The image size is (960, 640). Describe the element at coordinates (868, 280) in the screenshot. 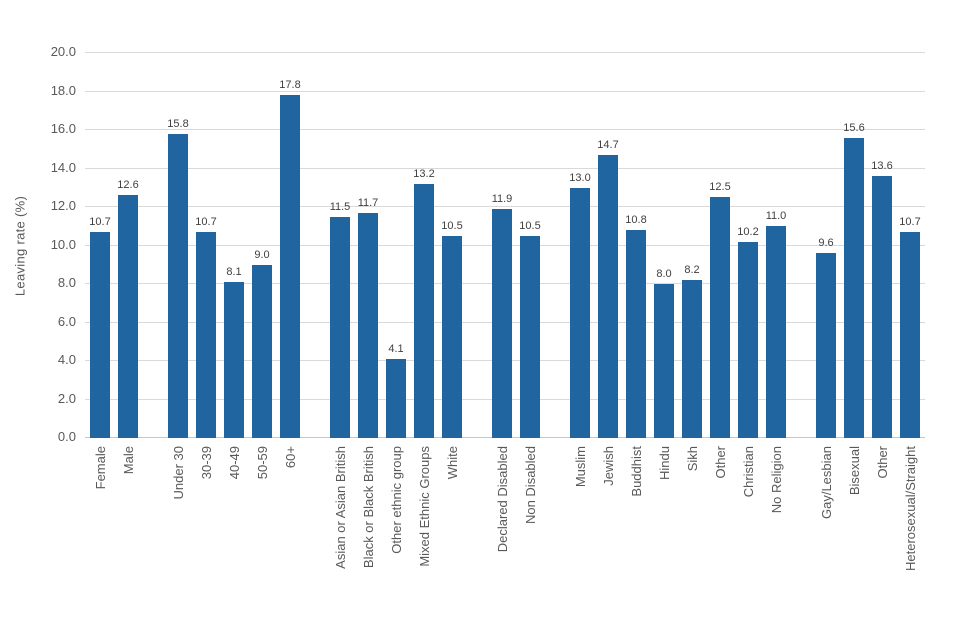

I see `bar-group: 9.6 15.6 13.6 10.7` at that location.